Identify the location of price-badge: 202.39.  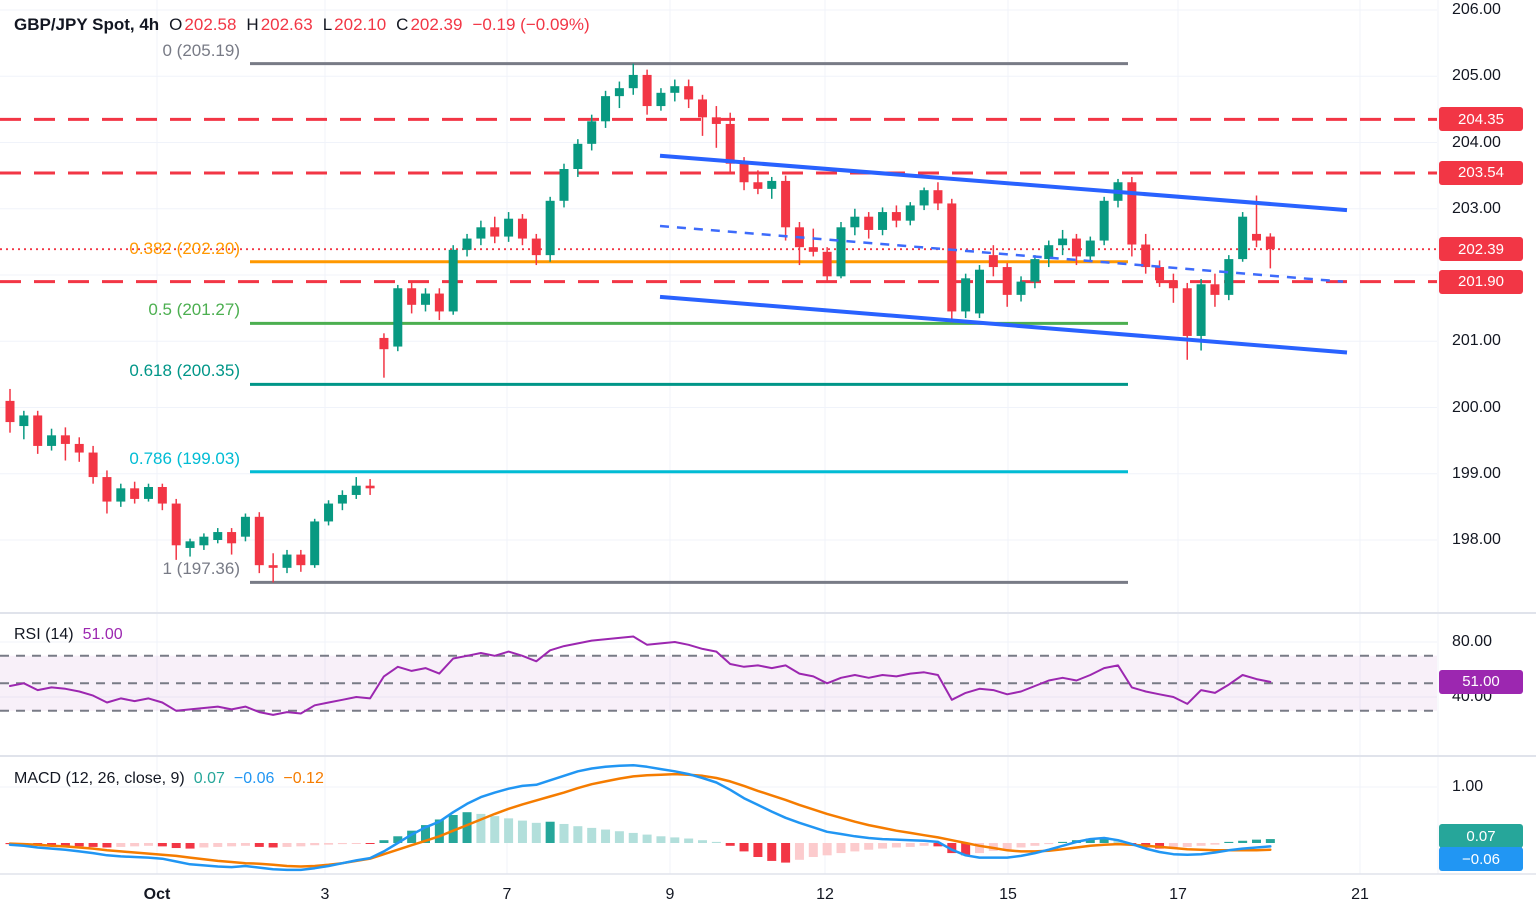
(1481, 249).